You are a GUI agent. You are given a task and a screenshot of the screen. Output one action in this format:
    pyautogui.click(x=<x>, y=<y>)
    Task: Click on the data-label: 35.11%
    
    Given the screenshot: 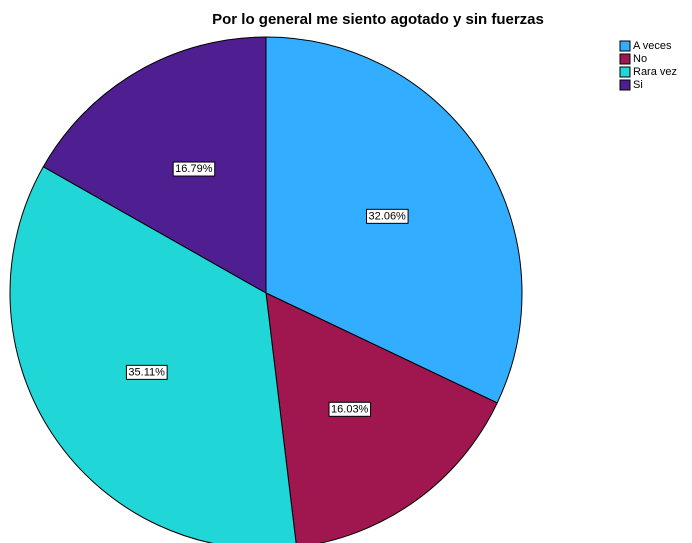 What is the action you would take?
    pyautogui.click(x=146, y=372)
    